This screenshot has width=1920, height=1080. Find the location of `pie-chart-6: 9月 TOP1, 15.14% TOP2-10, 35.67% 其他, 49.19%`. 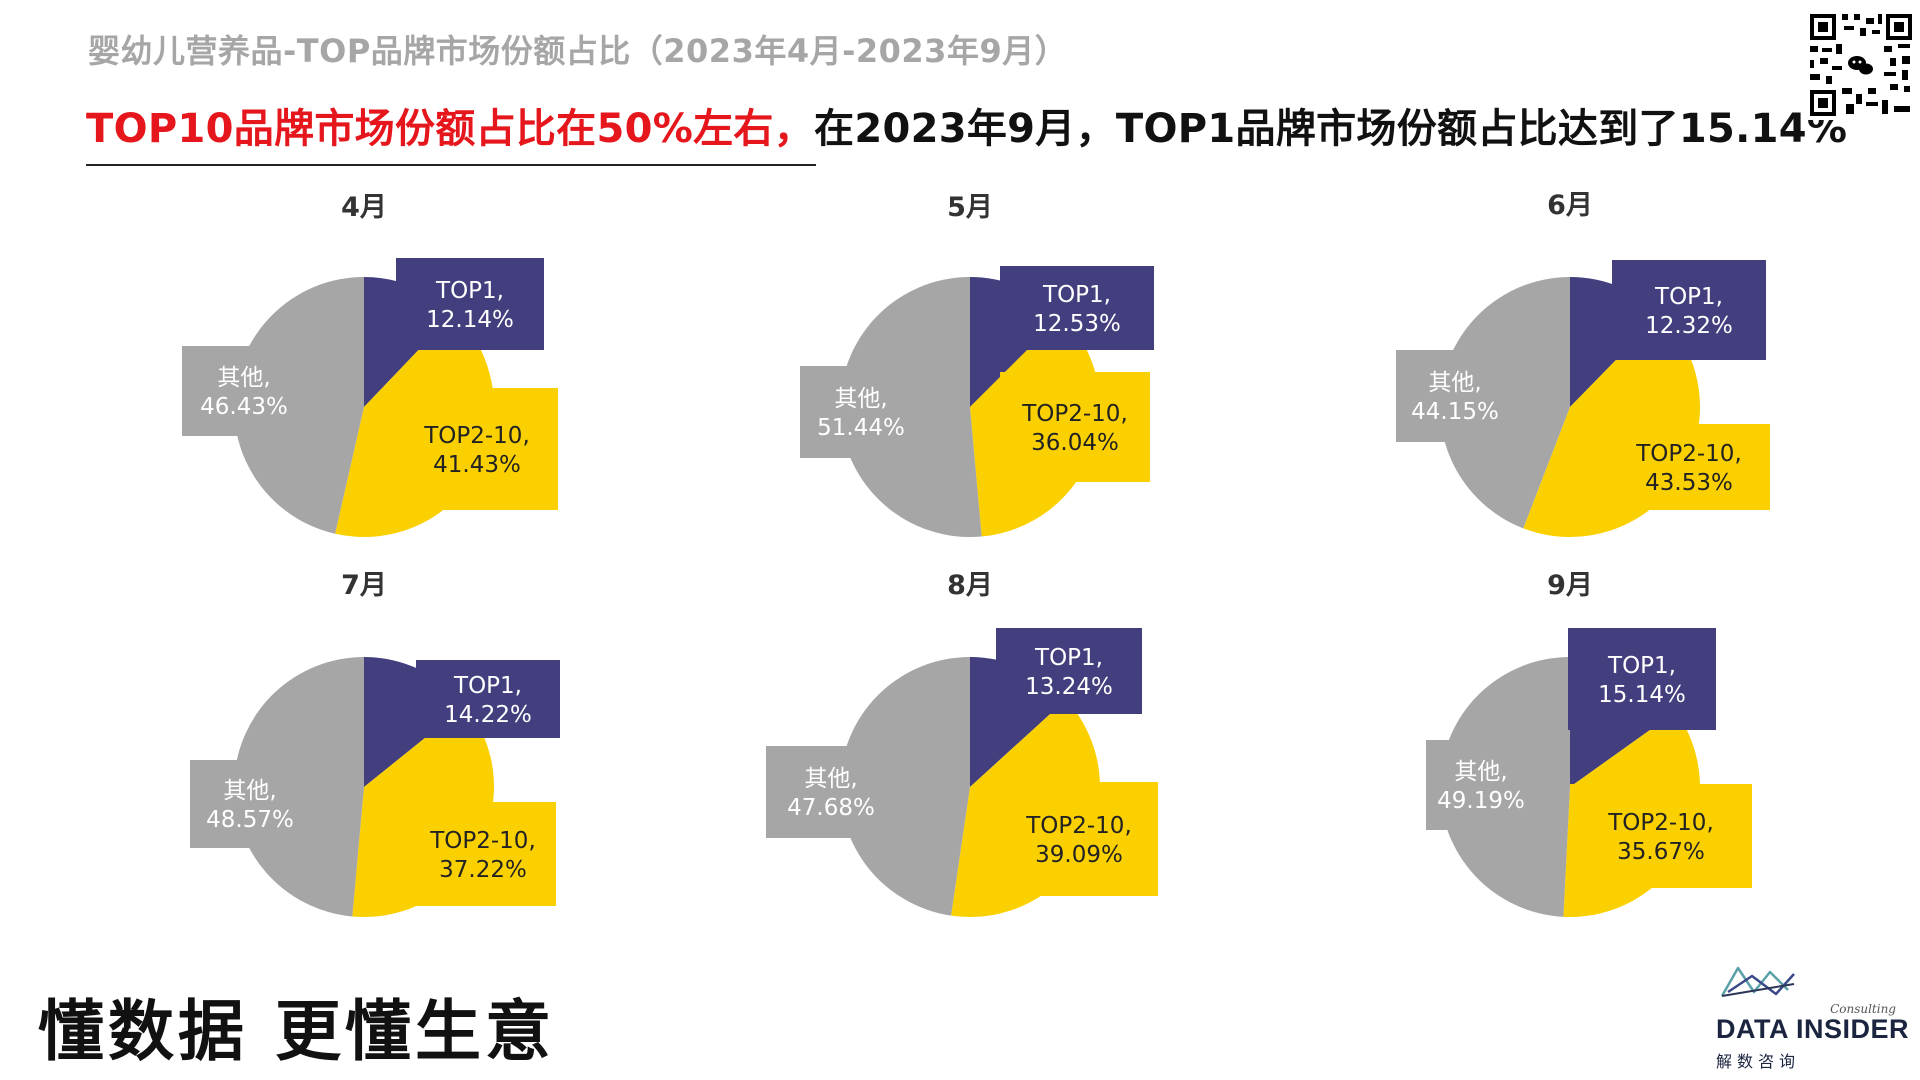

pie-chart-6: 9月 TOP1, 15.14% TOP2-10, 35.67% 其他, 49.19% is located at coordinates (1589, 743).